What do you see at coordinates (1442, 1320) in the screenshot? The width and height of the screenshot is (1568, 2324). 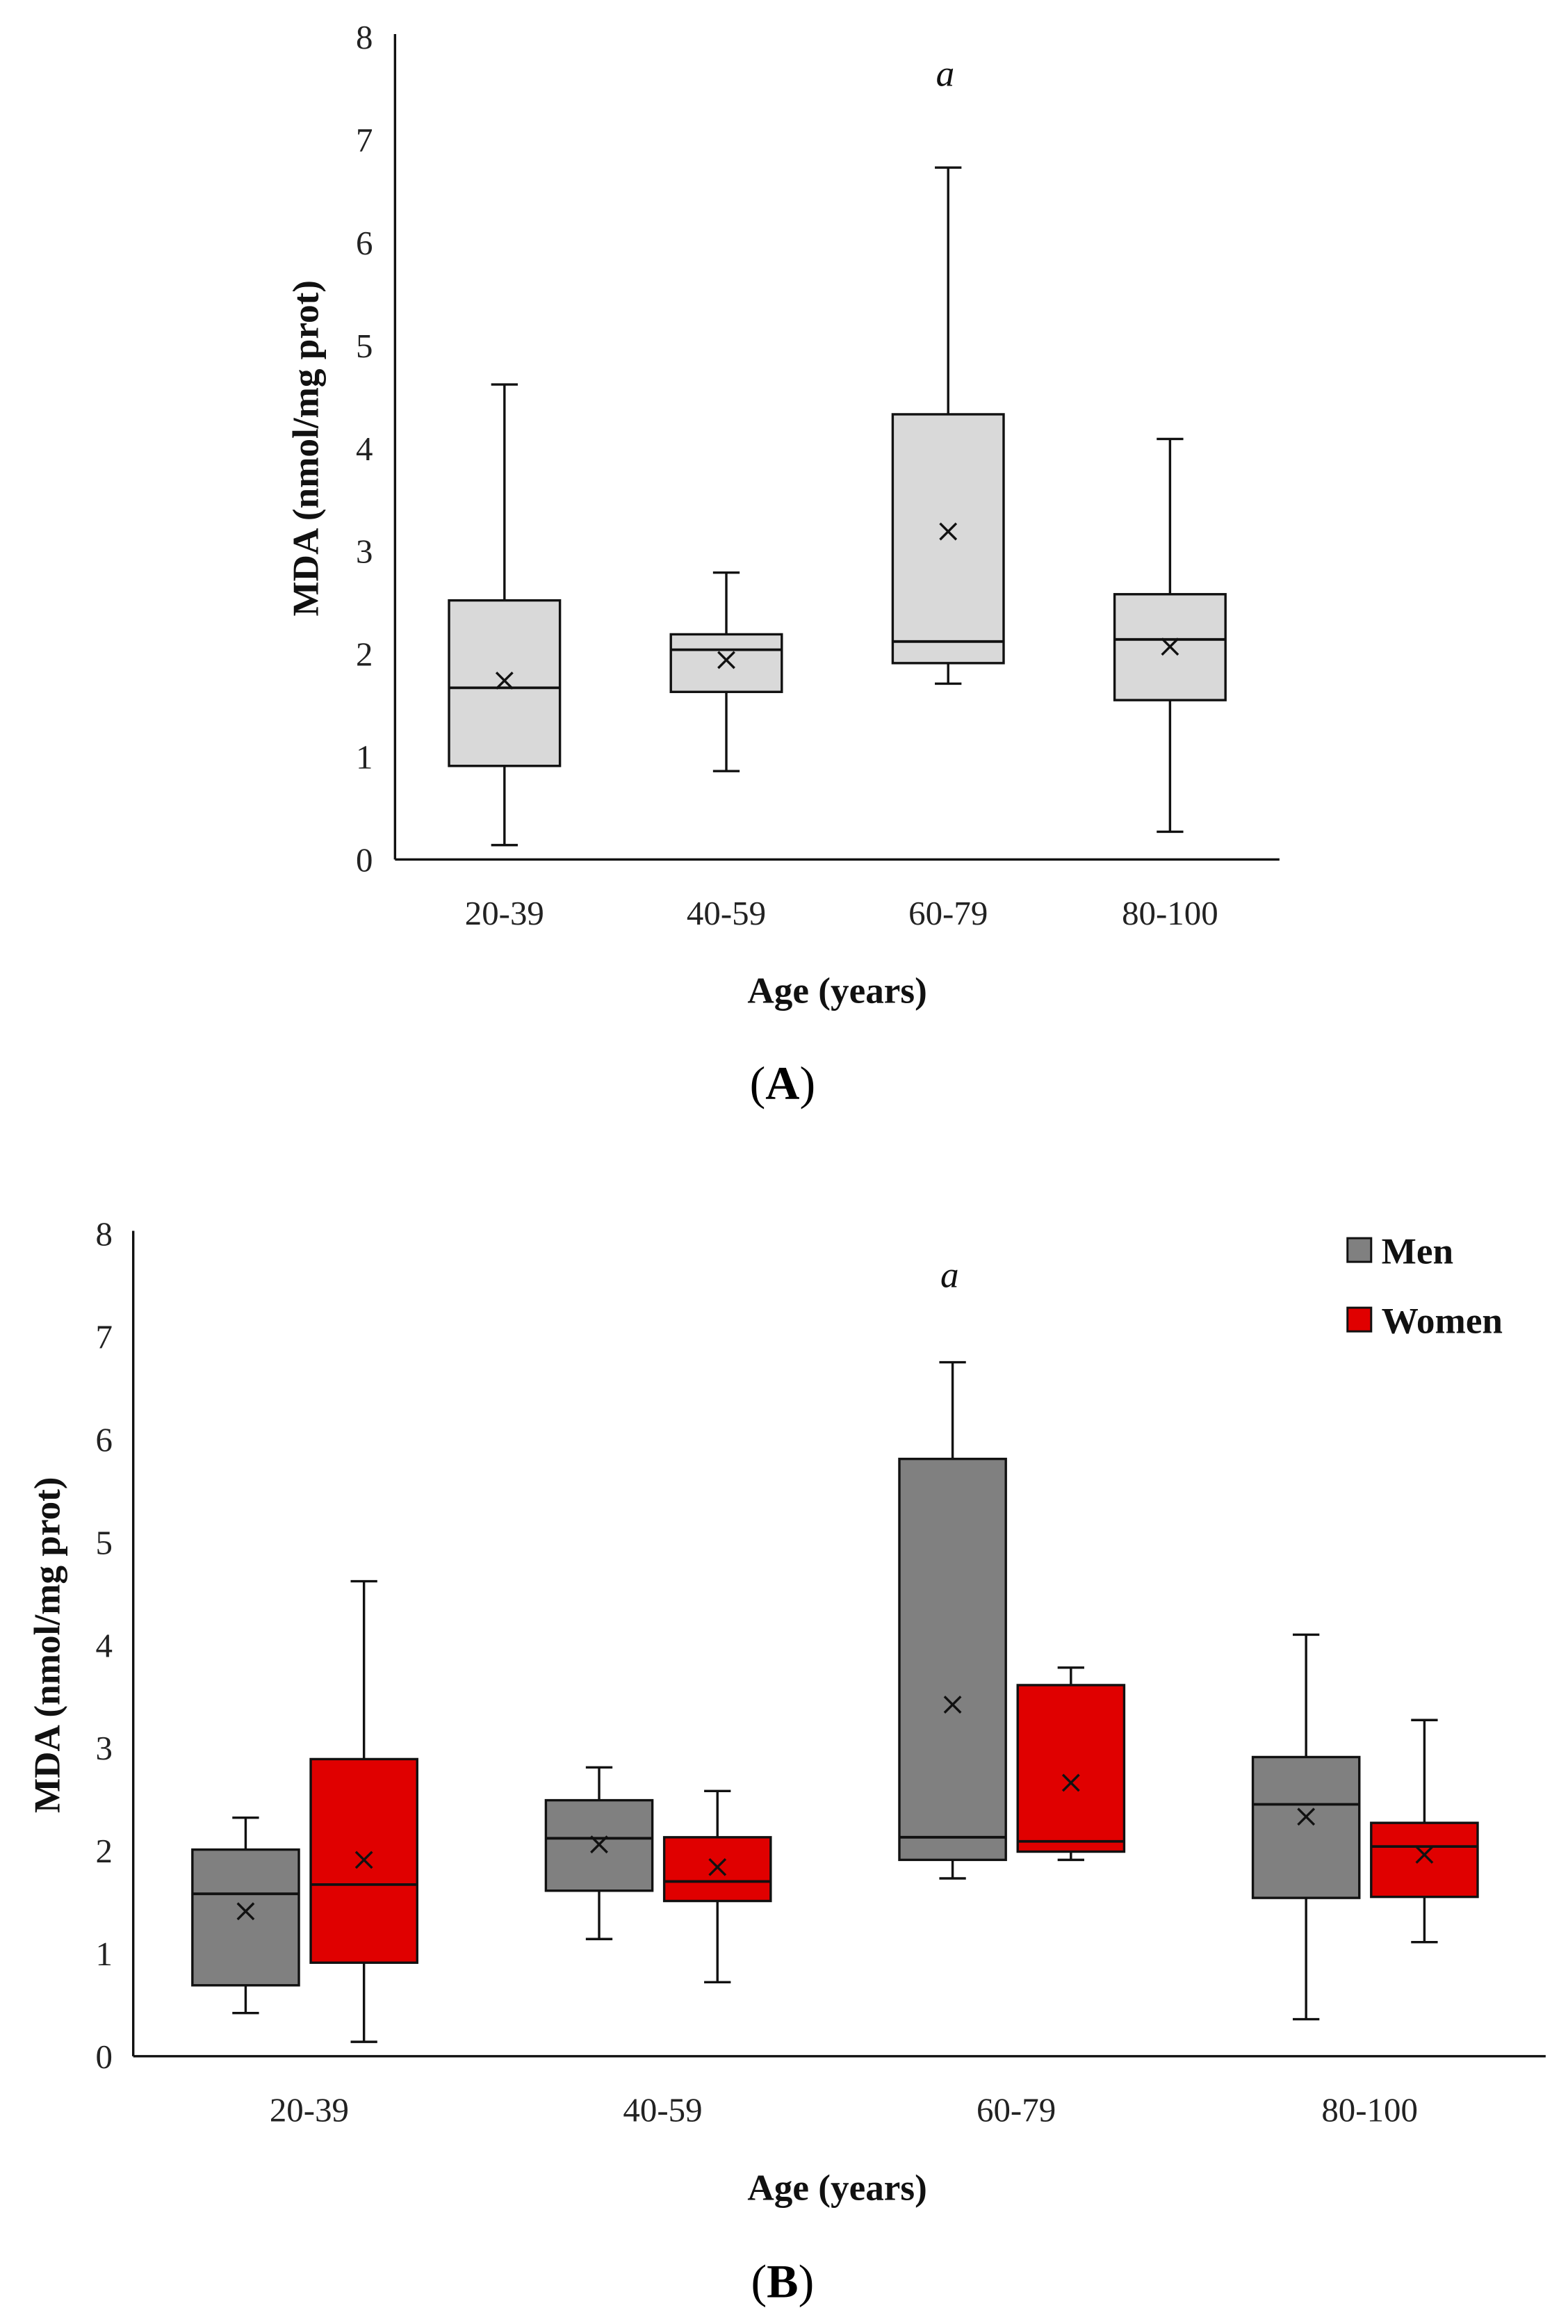 I see `legend-label-women: Women` at bounding box center [1442, 1320].